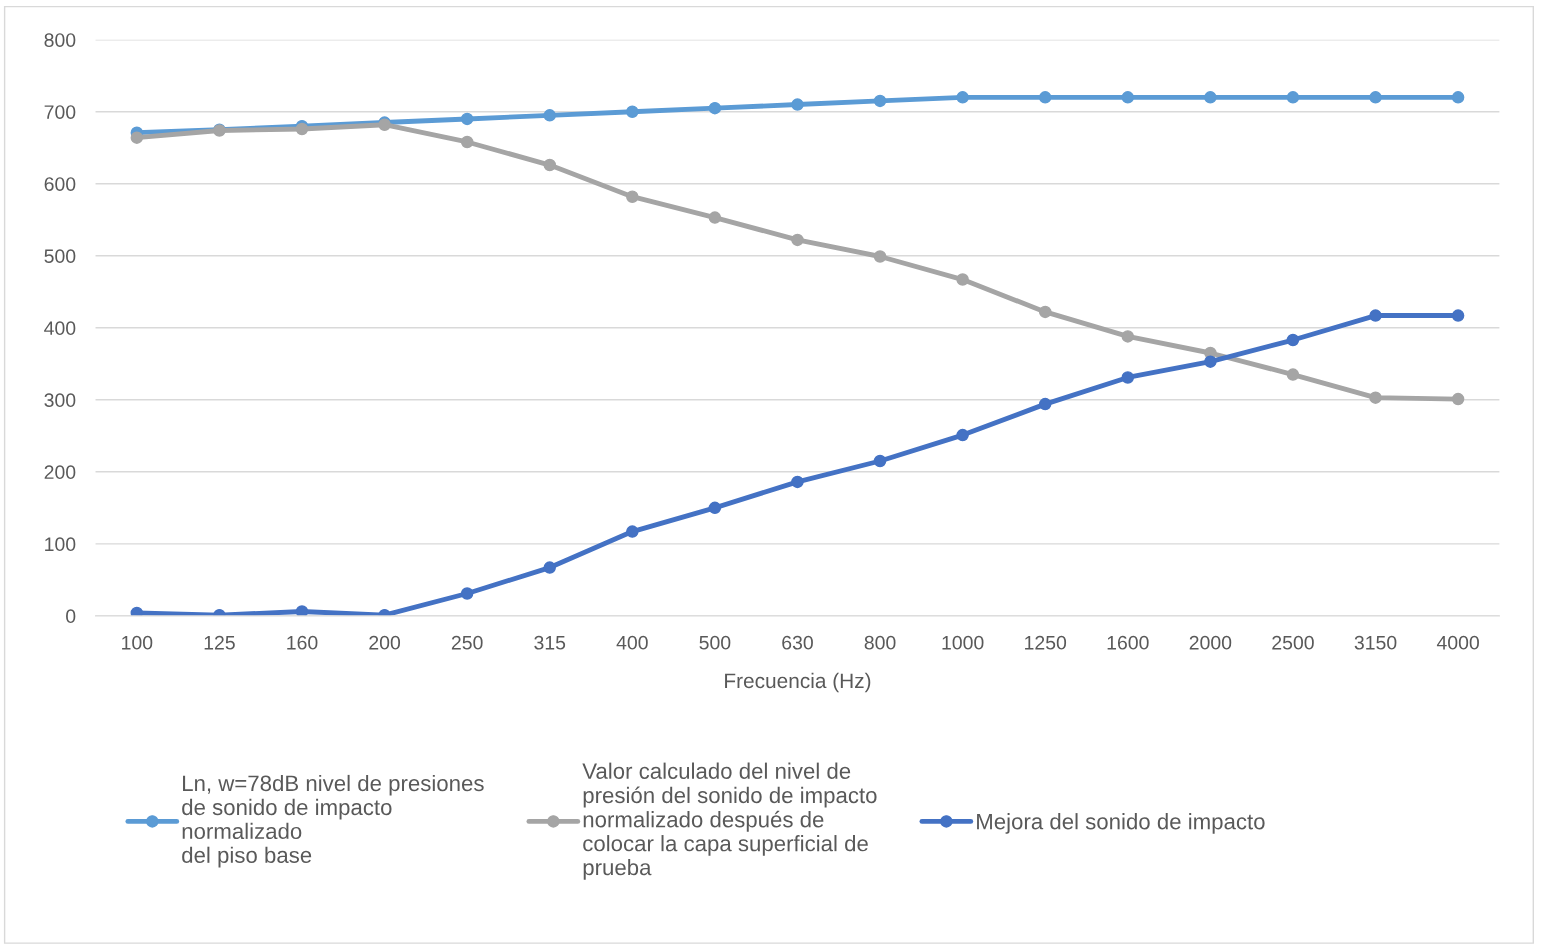 The image size is (1541, 946). What do you see at coordinates (60, 184) in the screenshot?
I see `y-tick-label: 600` at bounding box center [60, 184].